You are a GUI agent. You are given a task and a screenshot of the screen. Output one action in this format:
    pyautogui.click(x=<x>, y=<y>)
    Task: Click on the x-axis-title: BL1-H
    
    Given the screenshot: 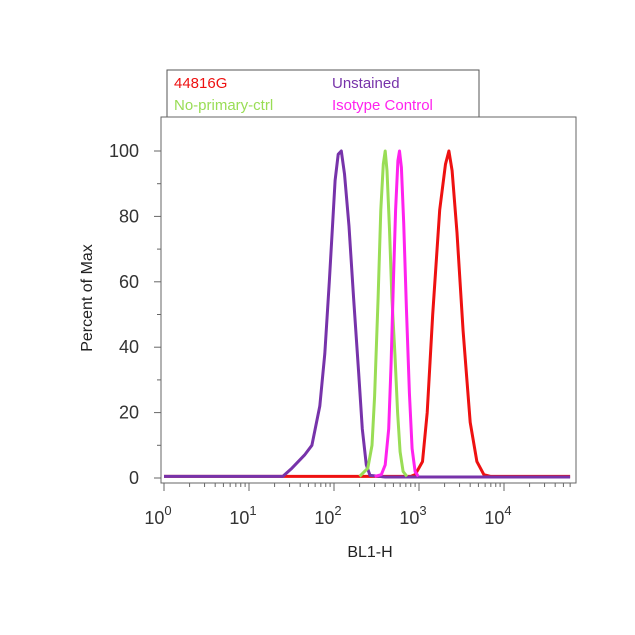 What is the action you would take?
    pyautogui.click(x=369, y=552)
    